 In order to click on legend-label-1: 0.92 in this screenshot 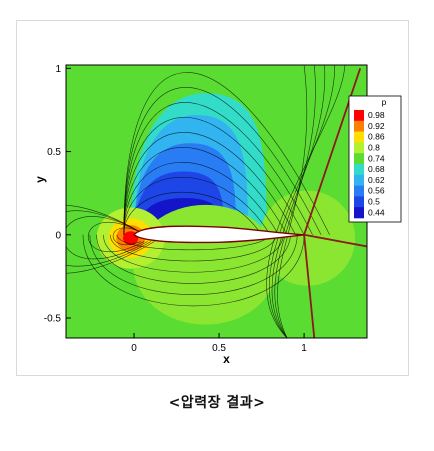, I will do `click(376, 126)`.